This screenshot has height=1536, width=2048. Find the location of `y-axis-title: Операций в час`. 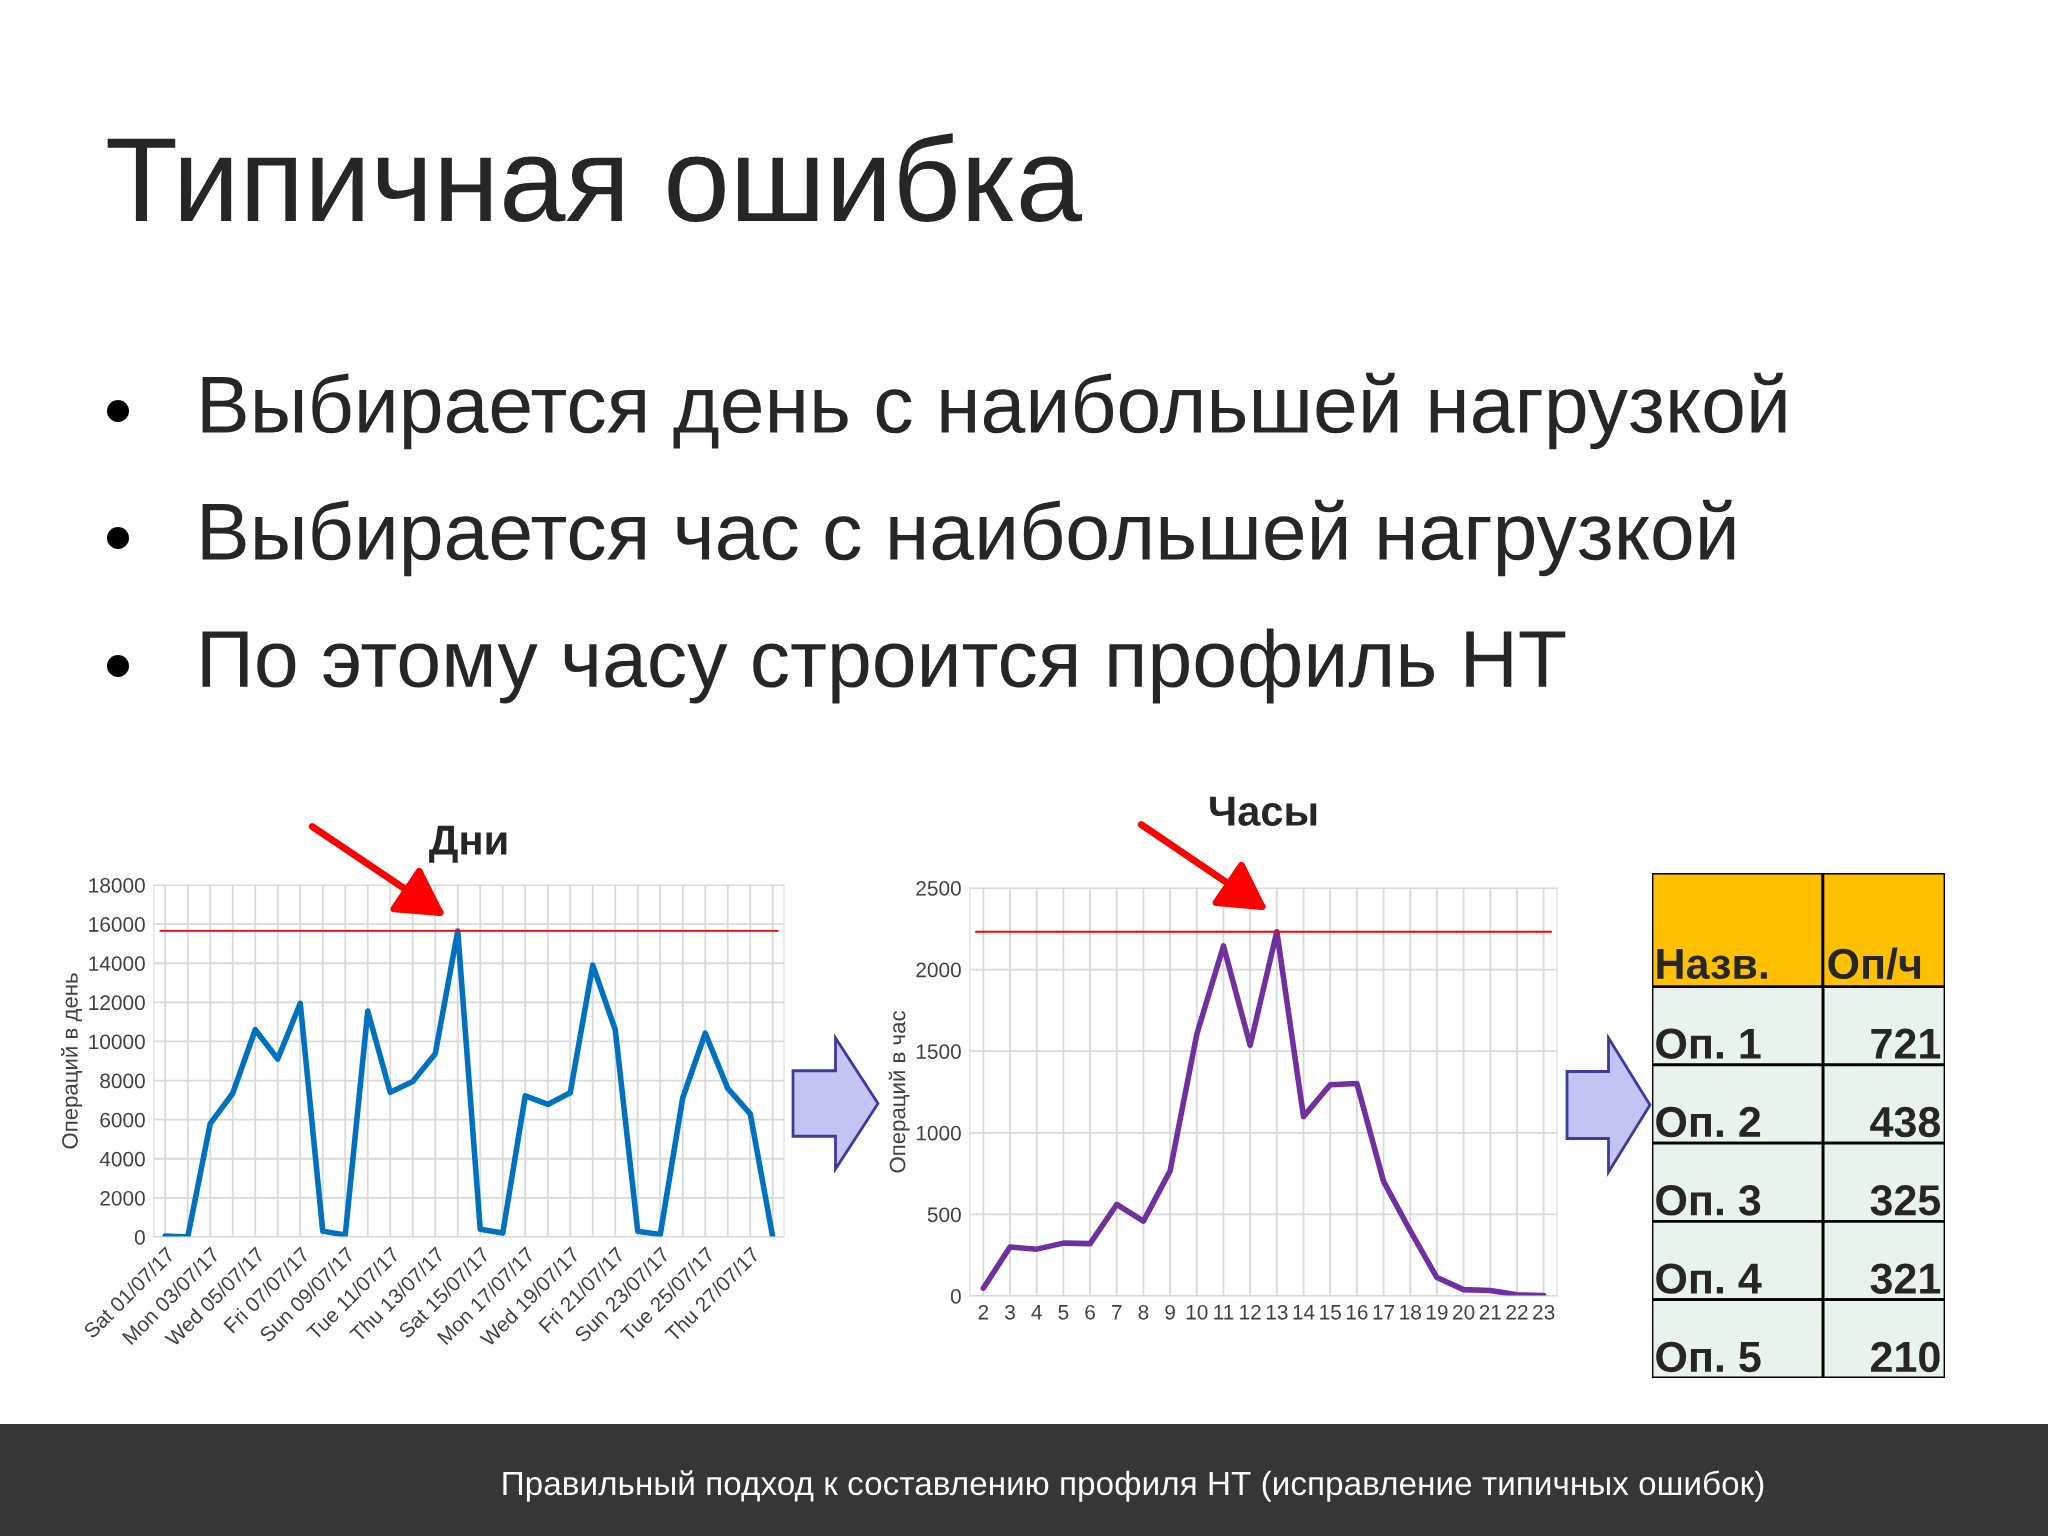

y-axis-title: Операций в час is located at coordinates (899, 1092).